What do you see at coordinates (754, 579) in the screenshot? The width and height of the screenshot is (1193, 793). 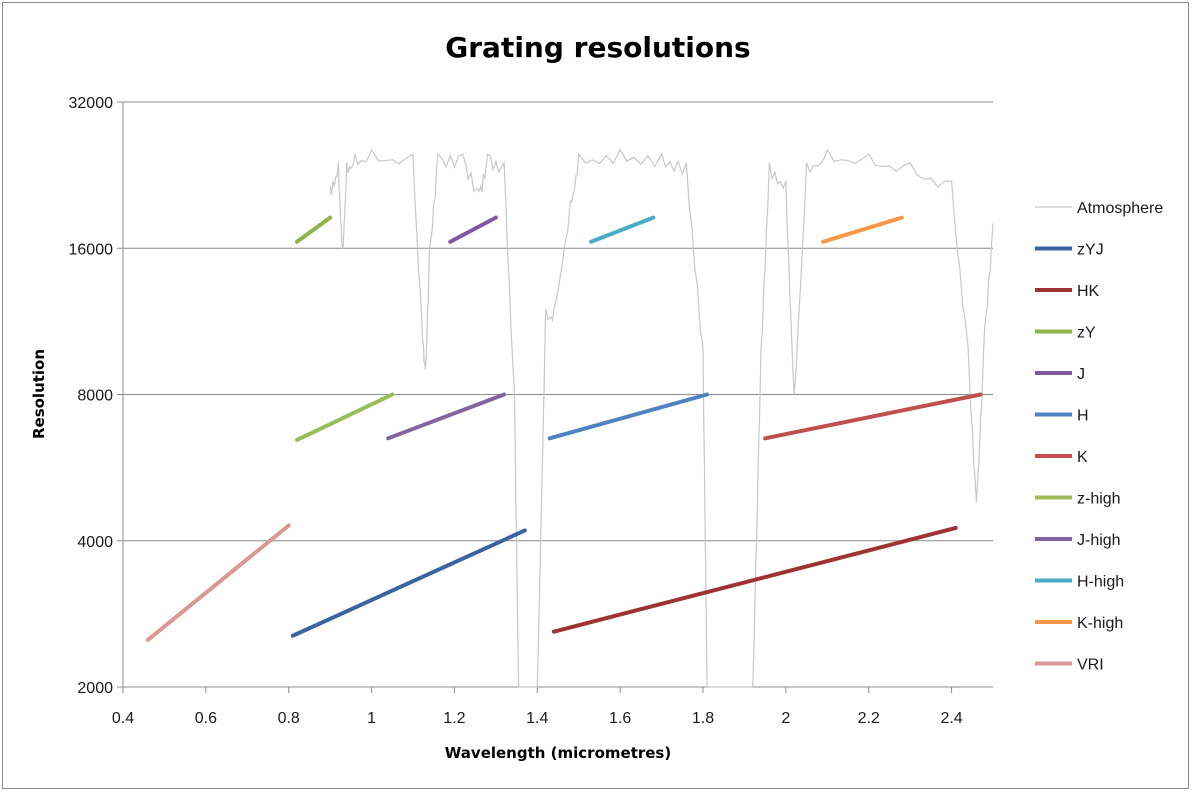 I see `series-hk` at bounding box center [754, 579].